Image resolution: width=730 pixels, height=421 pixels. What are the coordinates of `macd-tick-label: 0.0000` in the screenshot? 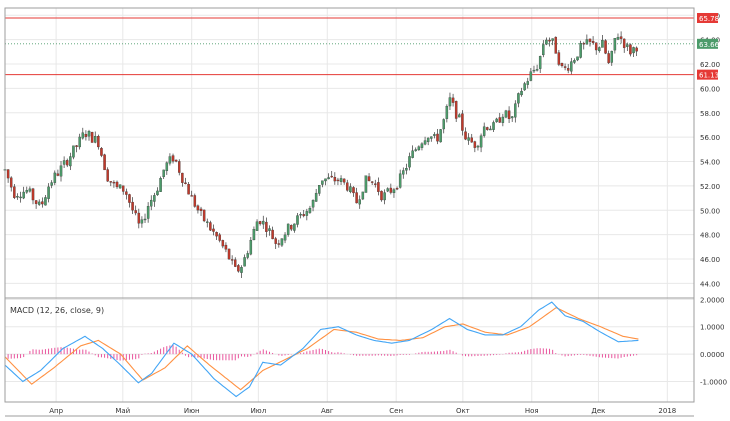 It's located at (712, 355).